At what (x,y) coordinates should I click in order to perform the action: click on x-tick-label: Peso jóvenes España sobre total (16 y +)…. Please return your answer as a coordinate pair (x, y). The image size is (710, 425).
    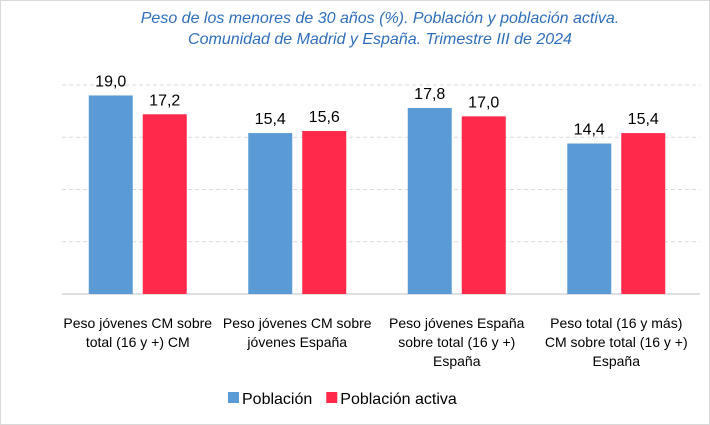
    Looking at the image, I should click on (457, 342).